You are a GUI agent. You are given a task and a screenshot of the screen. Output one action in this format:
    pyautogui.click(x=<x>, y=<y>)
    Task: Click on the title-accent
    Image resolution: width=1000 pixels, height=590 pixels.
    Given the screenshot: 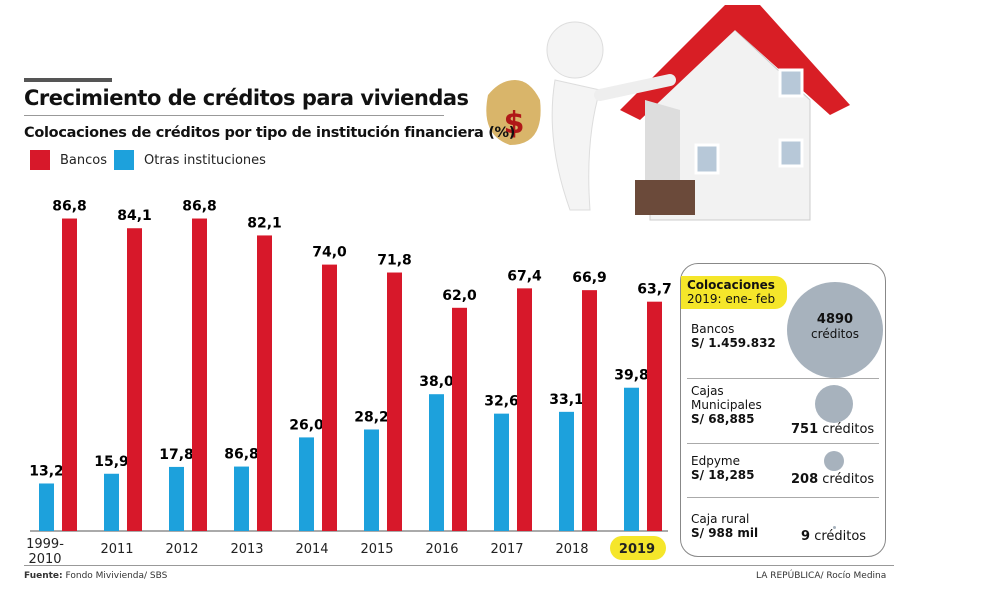 What is the action you would take?
    pyautogui.click(x=68, y=80)
    